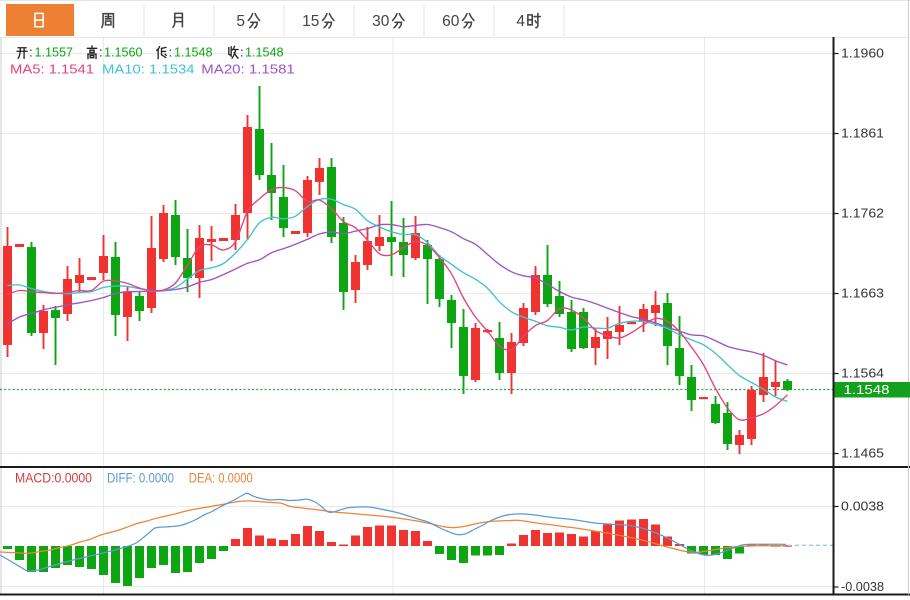 The height and width of the screenshot is (600, 910). Describe the element at coordinates (862, 454) in the screenshot. I see `svg-text: 1.1465` at that location.